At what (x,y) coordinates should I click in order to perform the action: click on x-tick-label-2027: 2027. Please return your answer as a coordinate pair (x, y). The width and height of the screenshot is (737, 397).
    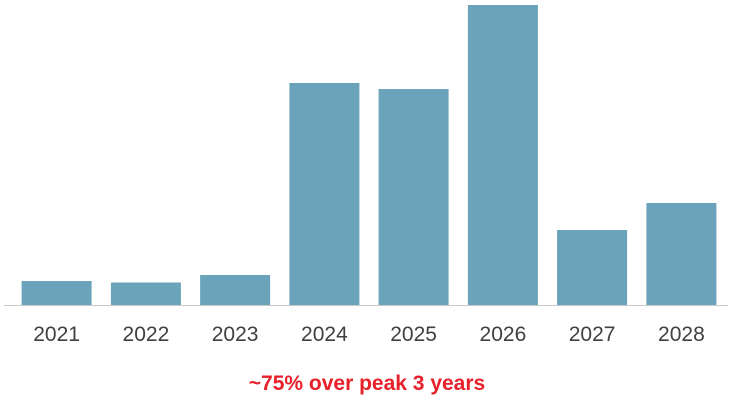
    Looking at the image, I should click on (592, 334).